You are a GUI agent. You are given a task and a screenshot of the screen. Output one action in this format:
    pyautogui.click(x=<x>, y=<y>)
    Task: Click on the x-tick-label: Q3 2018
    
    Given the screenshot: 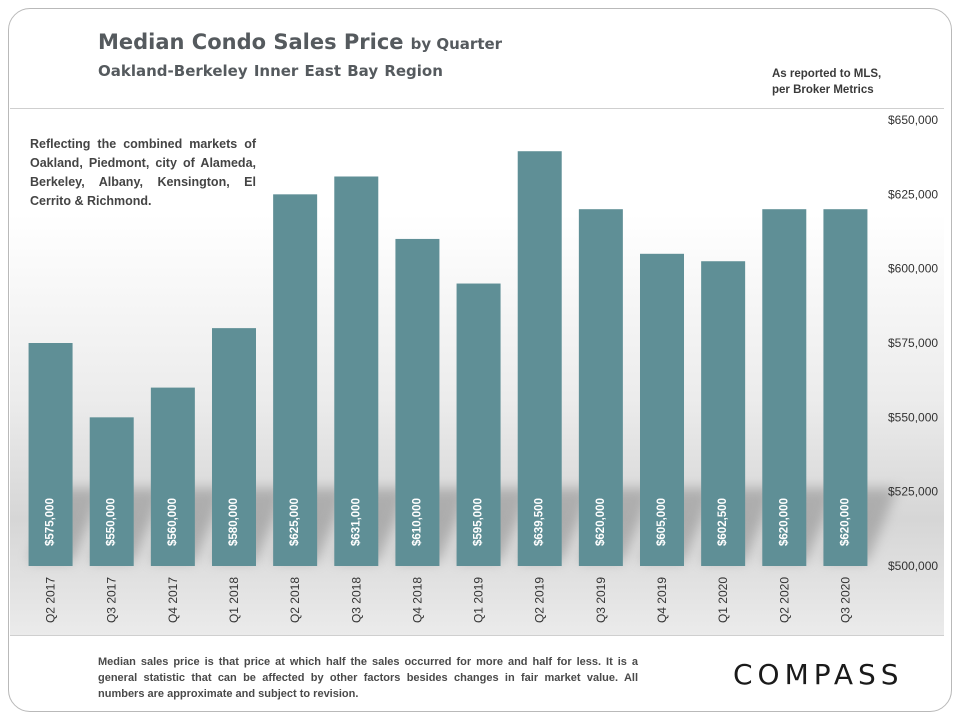 What is the action you would take?
    pyautogui.click(x=356, y=600)
    